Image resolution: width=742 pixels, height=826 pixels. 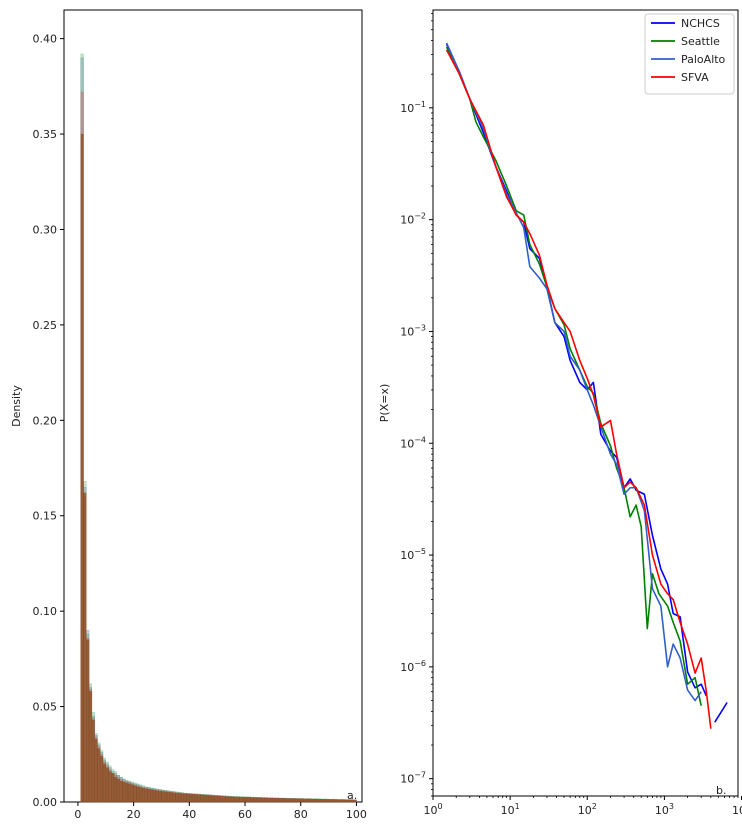 I want to click on y-tick-label: 0.10, so click(x=45, y=611).